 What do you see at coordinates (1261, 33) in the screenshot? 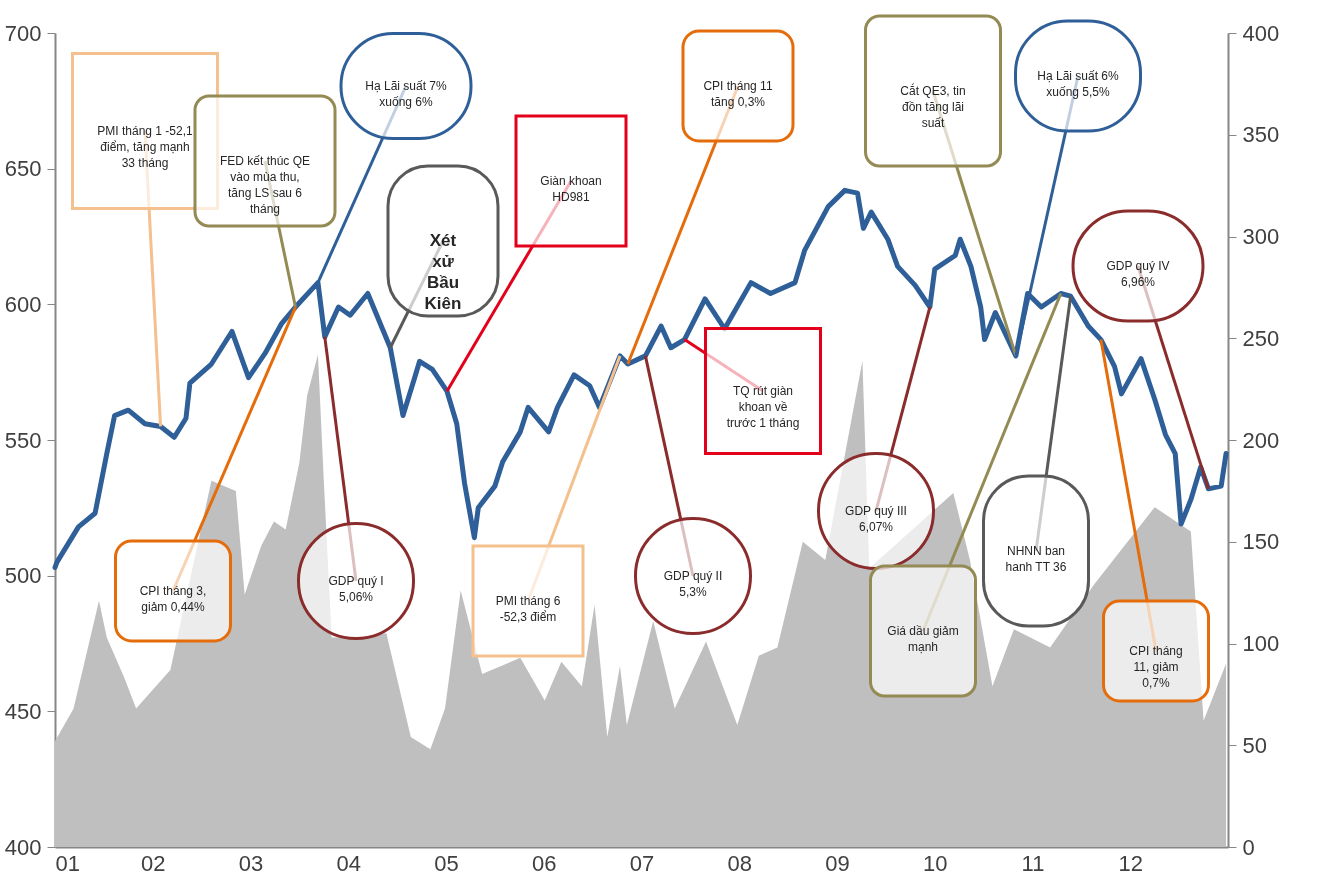
I see `y2-tick-label: 400` at bounding box center [1261, 33].